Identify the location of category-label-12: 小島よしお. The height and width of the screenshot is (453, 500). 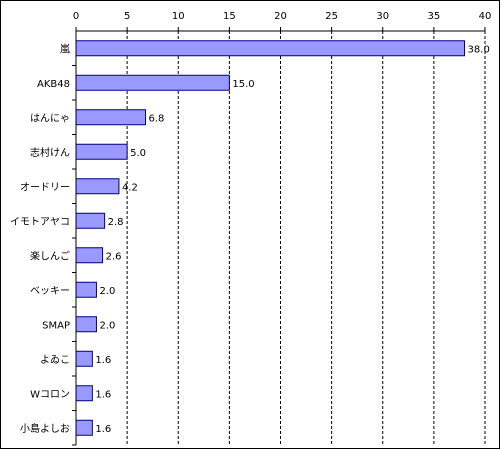
(45, 428).